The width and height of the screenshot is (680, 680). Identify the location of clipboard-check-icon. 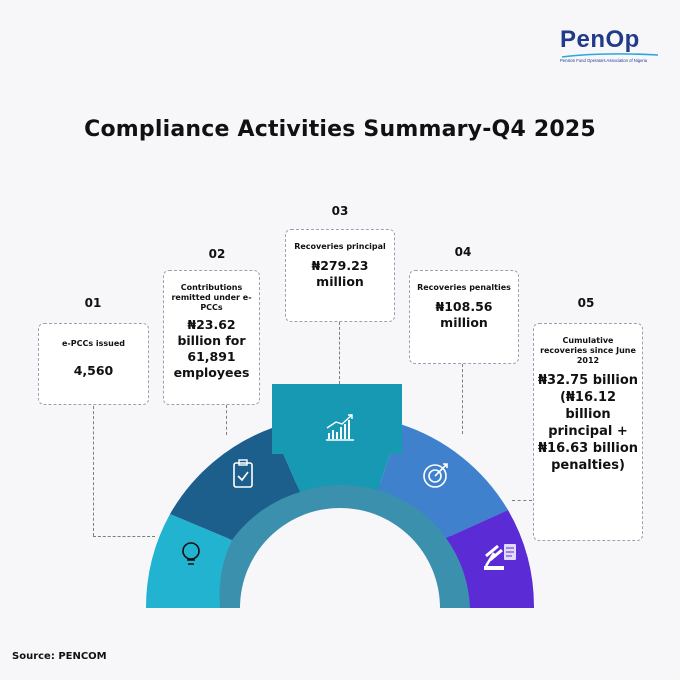
(243, 473).